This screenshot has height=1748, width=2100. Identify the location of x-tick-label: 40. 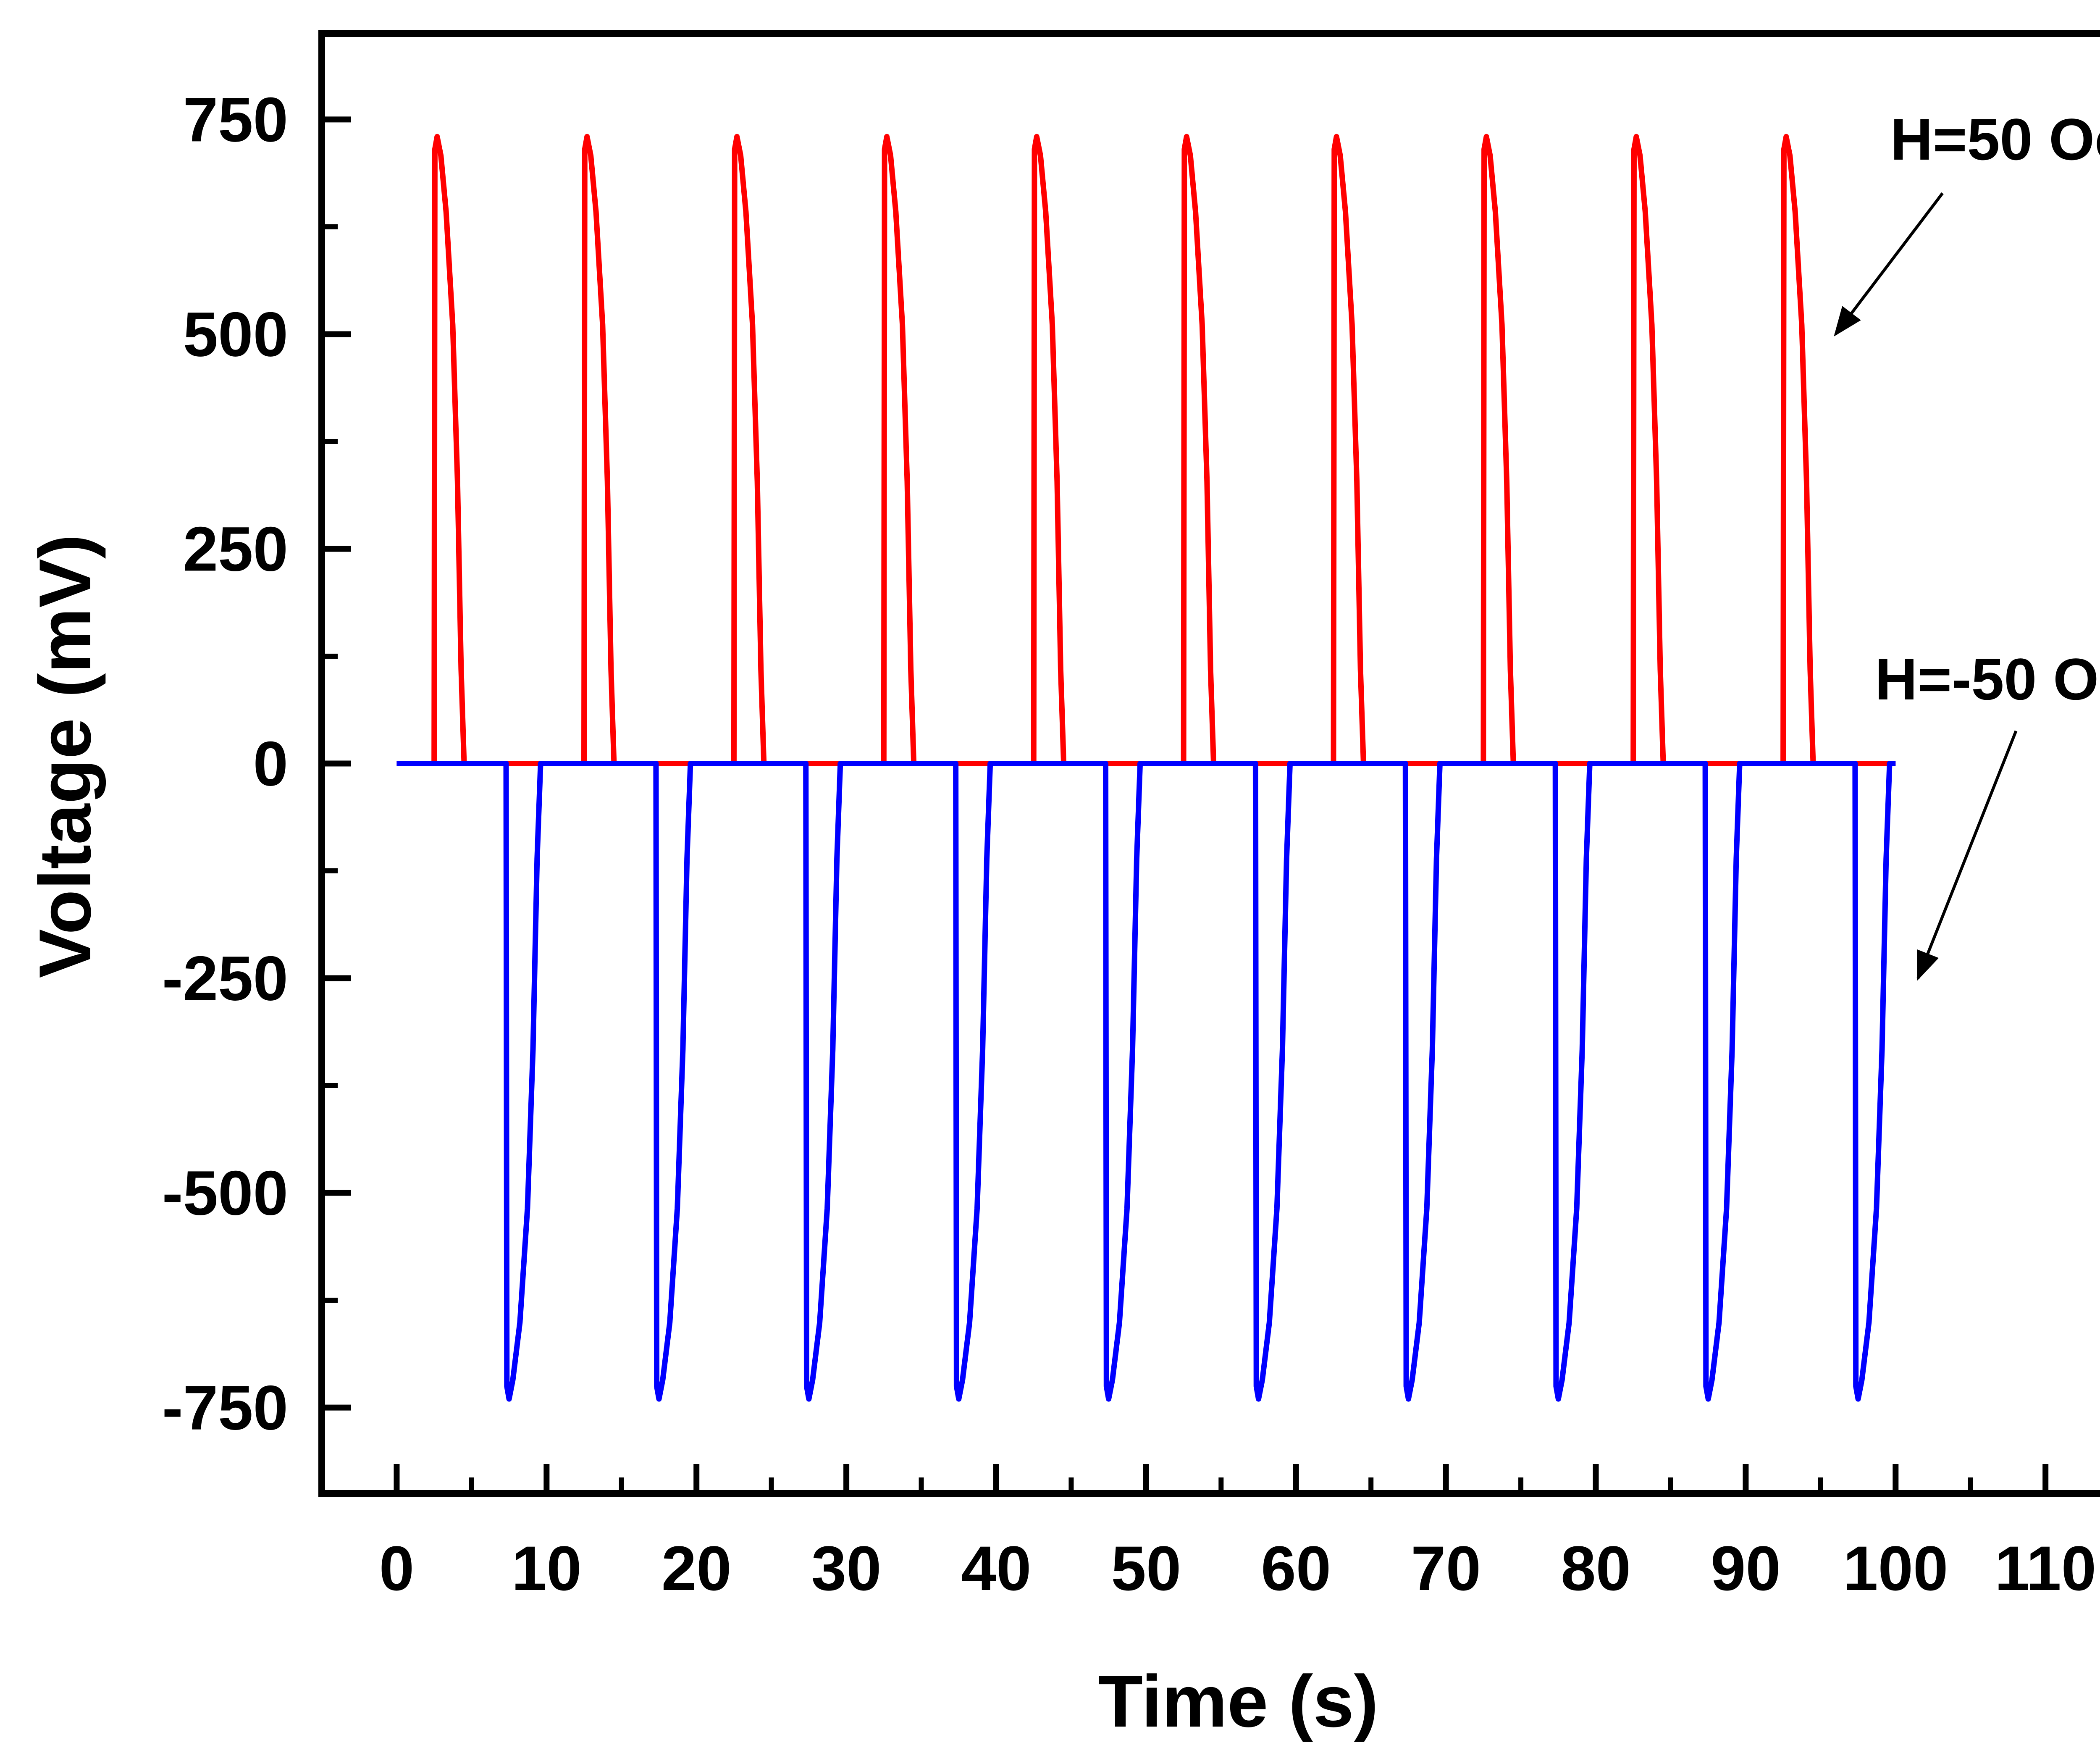
(996, 1568).